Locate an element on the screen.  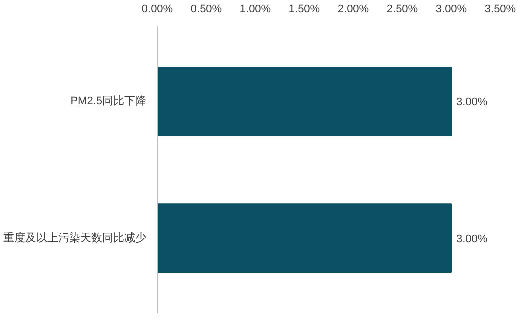
x-tick-label: 3.00% is located at coordinates (452, 10).